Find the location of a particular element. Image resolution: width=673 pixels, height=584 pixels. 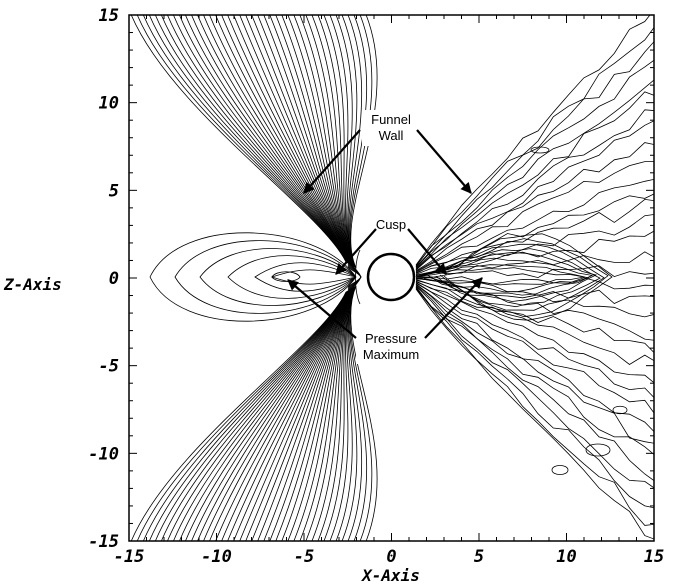

cusp-arc is located at coordinates (358, 277).